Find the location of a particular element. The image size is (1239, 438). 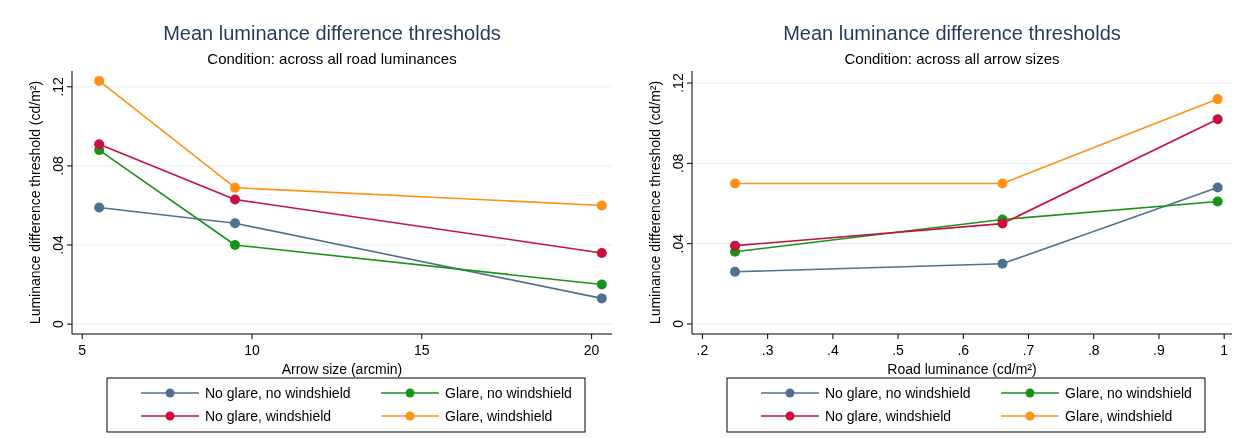

chart-subtitle: Condition: across all arrow sizes is located at coordinates (952, 58).